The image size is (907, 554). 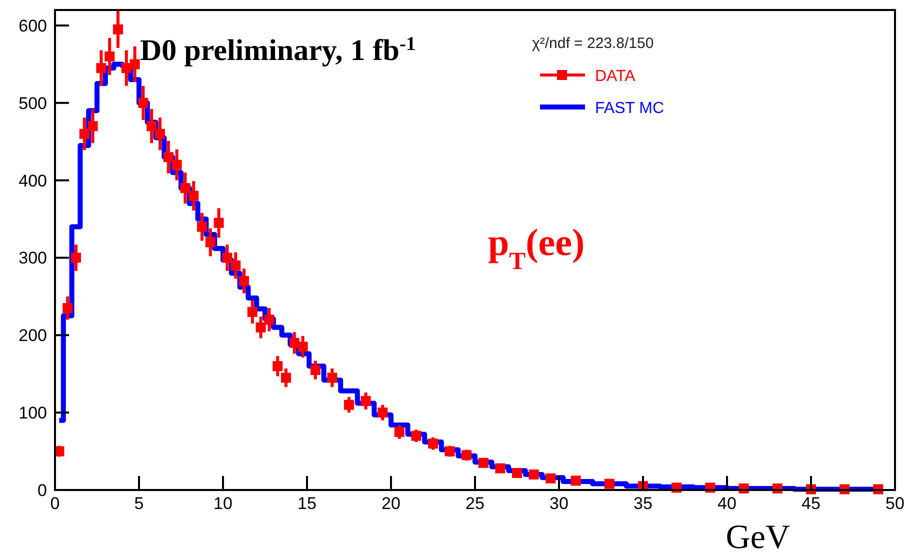 What do you see at coordinates (55, 503) in the screenshot?
I see `x-tick-label: 0` at bounding box center [55, 503].